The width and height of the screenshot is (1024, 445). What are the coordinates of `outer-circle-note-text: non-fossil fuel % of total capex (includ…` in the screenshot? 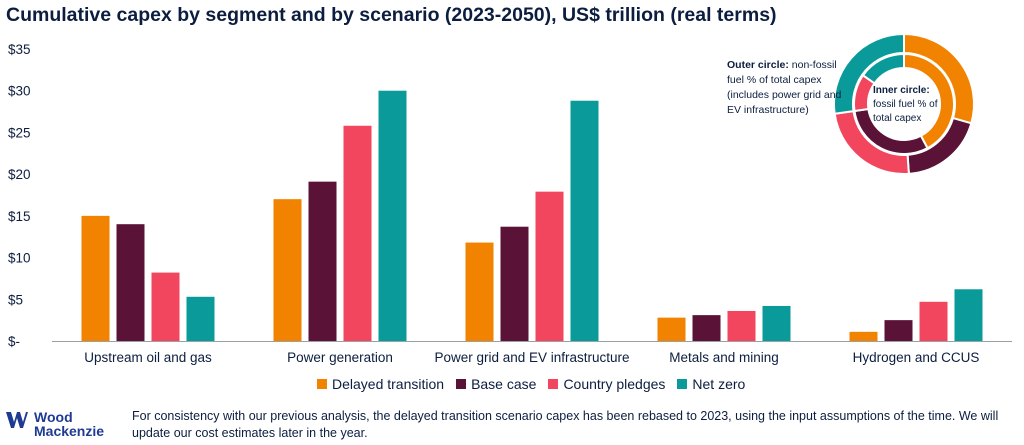 It's located at (784, 87).